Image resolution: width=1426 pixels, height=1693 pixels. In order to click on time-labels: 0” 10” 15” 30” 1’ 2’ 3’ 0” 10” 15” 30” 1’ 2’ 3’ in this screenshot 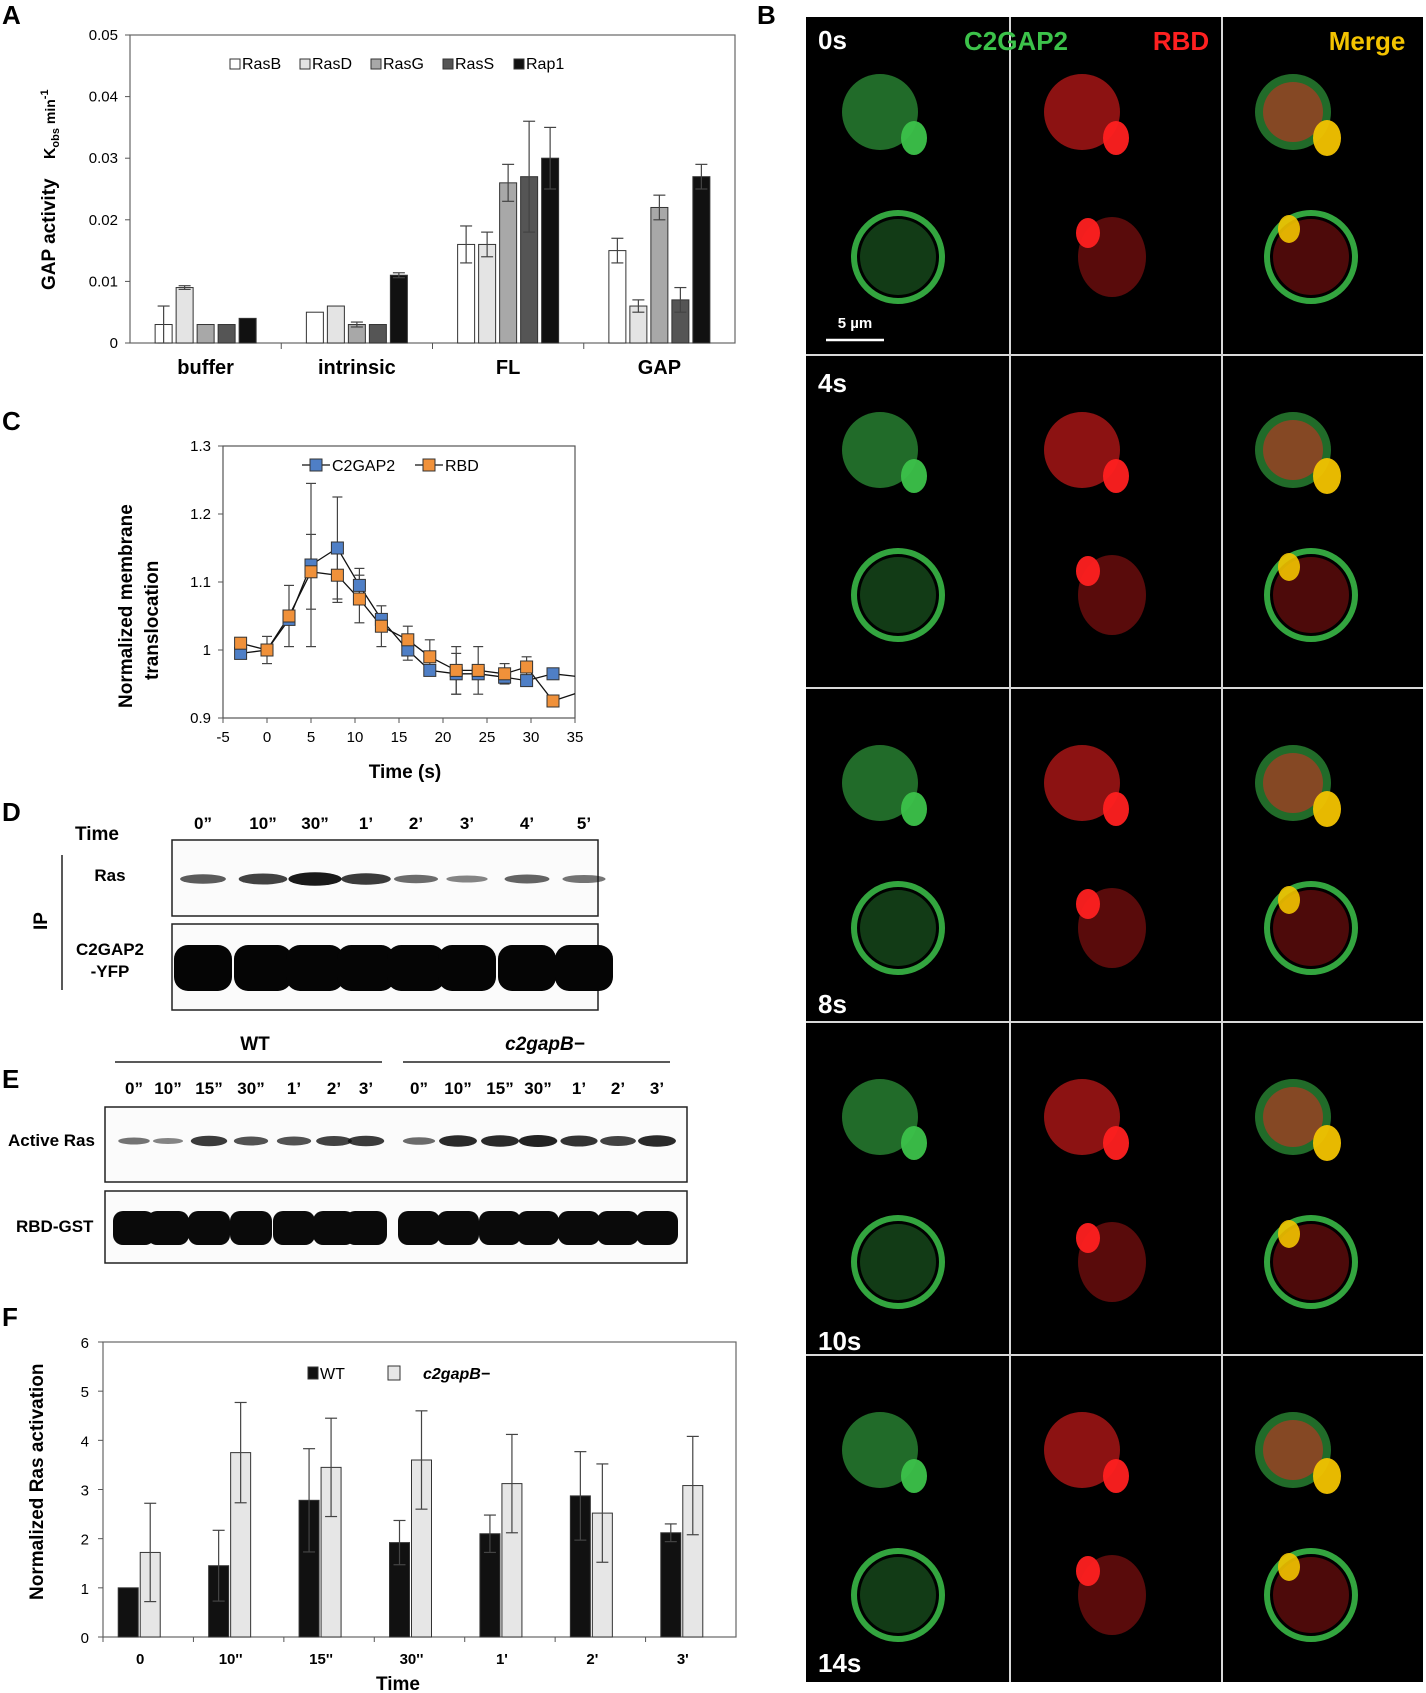, I will do `click(394, 1088)`.